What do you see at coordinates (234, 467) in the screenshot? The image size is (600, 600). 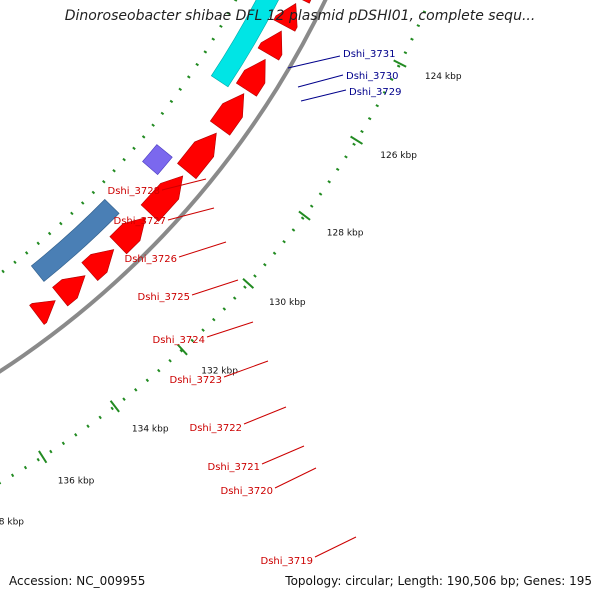 I see `gene-label: Dshi_3721` at bounding box center [234, 467].